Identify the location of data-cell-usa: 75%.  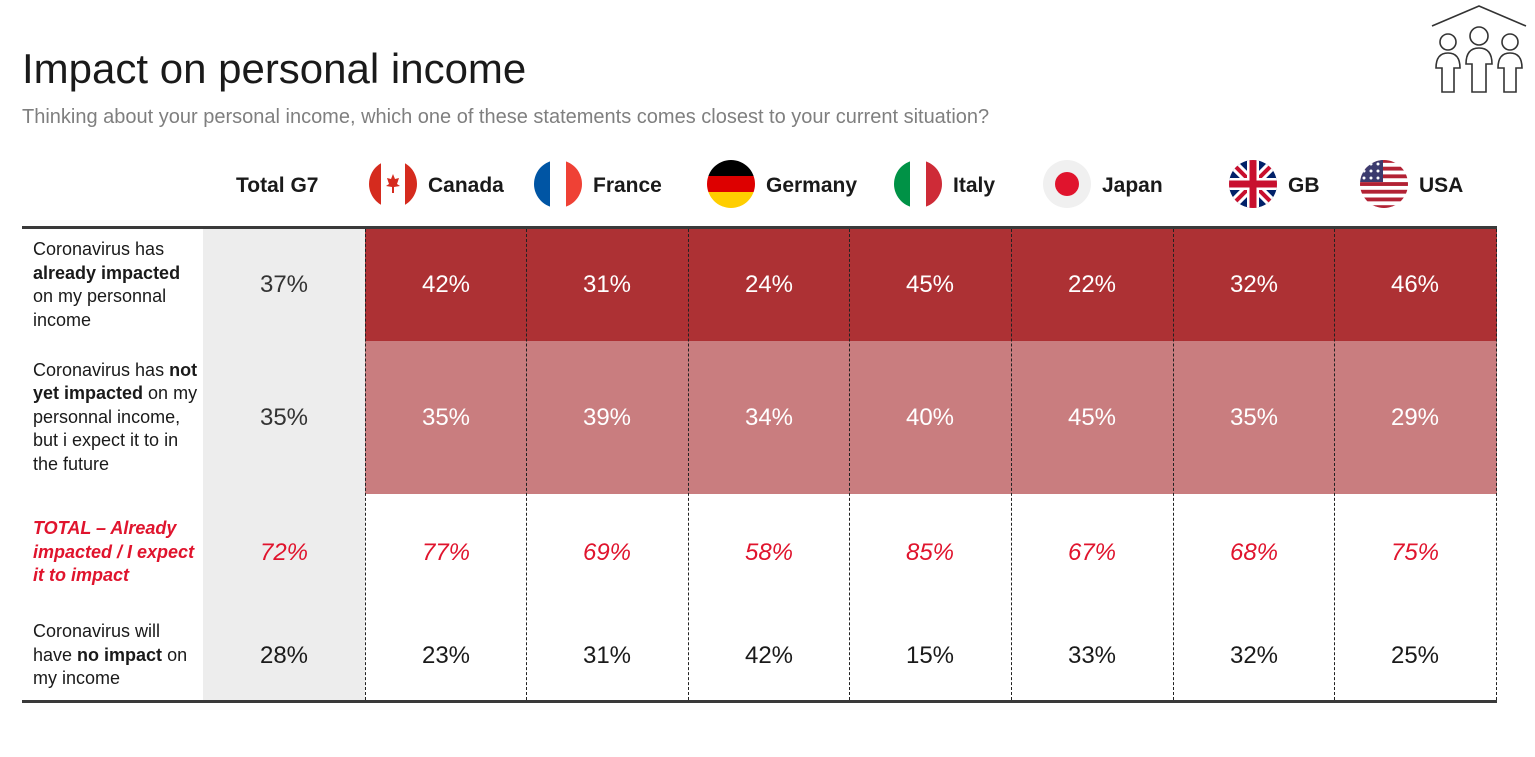
(1415, 552).